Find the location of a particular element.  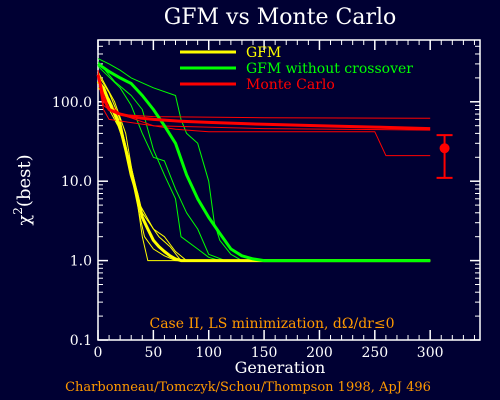

case-annotation: Case II, LS minimization, dΩ/dr≤0 is located at coordinates (271, 324).